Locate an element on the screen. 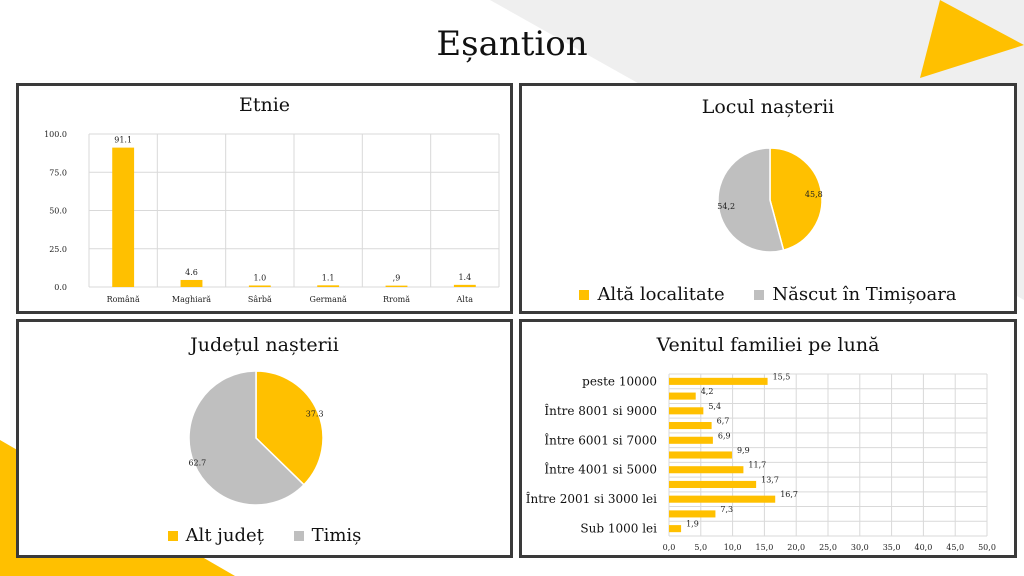 The image size is (1024, 576). x-tick-label: 0,0 is located at coordinates (669, 547).